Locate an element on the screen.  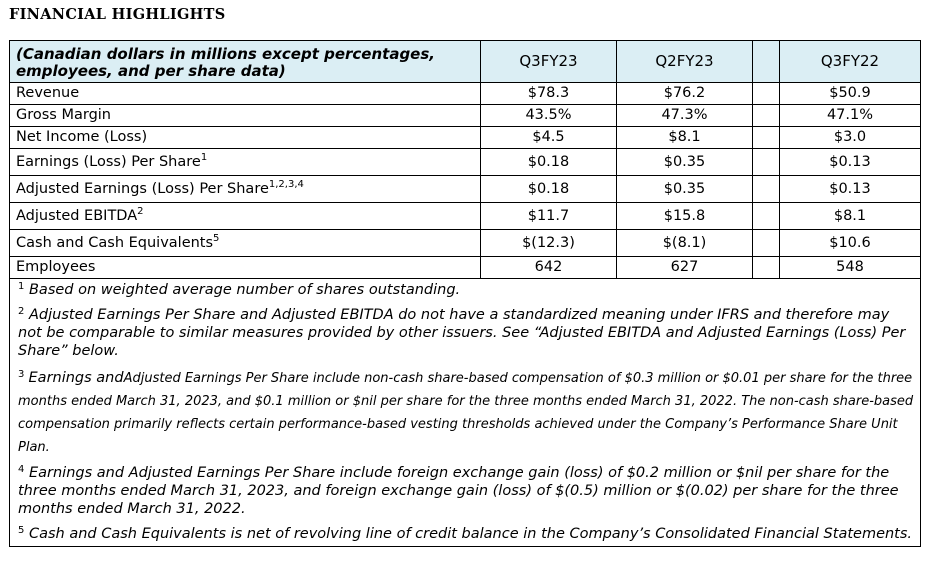
column-header-q3fy22: Q3FY22 is located at coordinates (850, 61).